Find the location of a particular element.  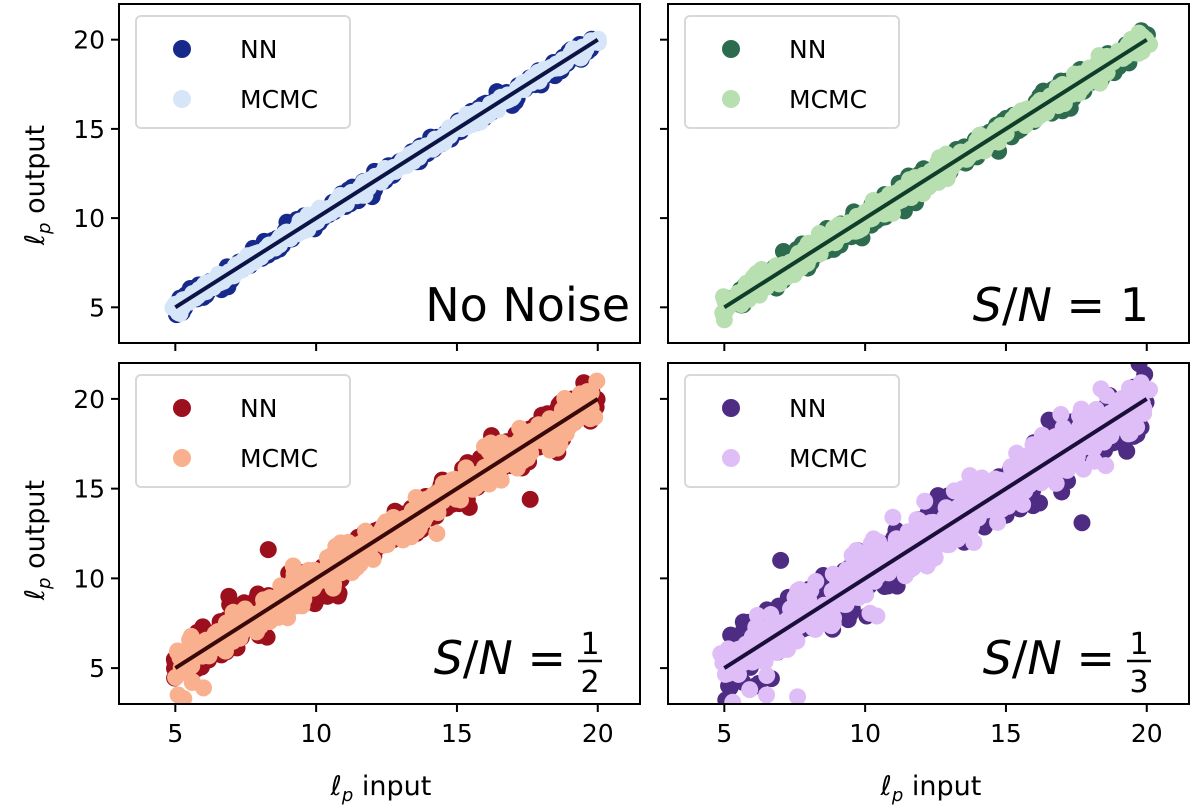

xlabel-right: ℓp input is located at coordinates (931, 788).